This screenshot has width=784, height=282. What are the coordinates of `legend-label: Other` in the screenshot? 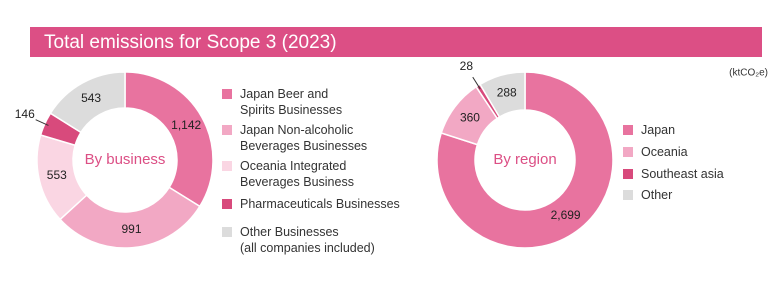 It's located at (657, 195).